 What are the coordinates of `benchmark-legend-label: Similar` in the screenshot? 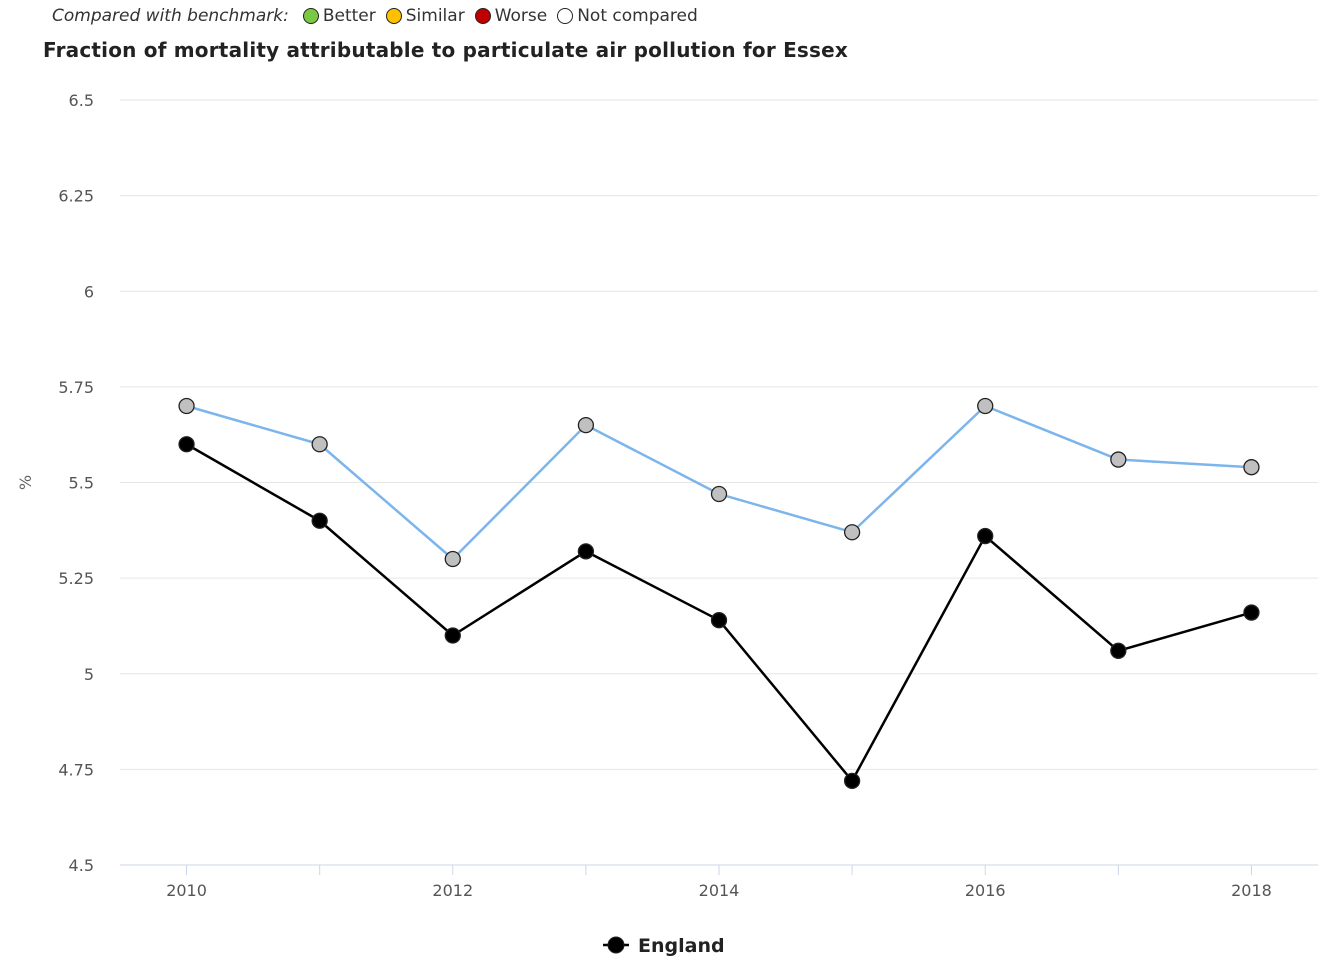 It's located at (435, 16).